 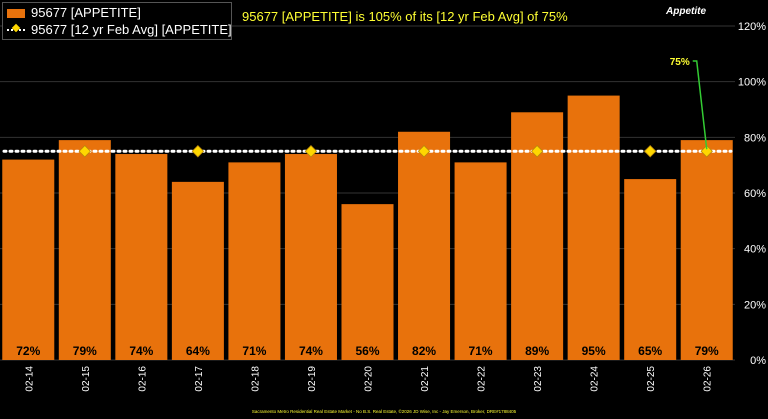 I want to click on callout-label: 75%, so click(x=680, y=62).